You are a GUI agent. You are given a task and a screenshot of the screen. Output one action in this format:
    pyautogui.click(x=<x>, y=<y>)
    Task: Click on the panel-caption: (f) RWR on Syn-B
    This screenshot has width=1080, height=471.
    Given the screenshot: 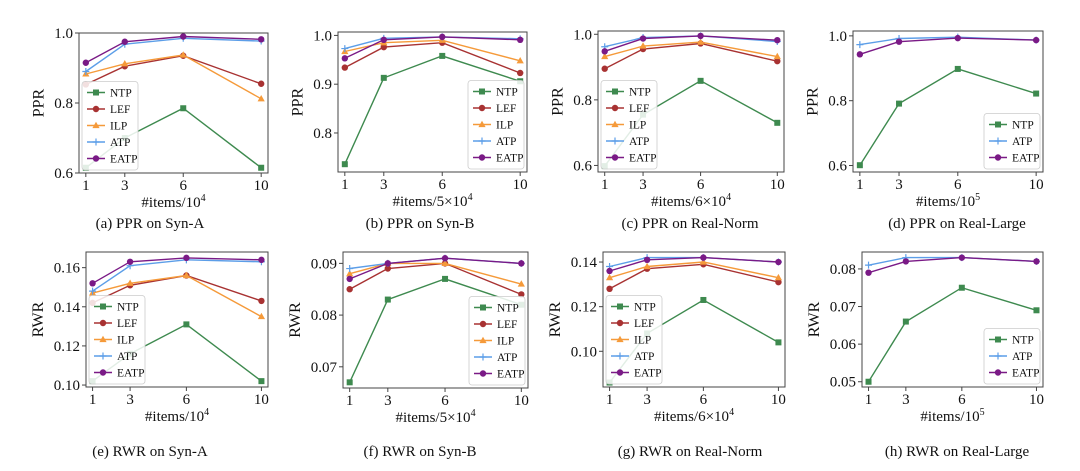 What is the action you would take?
    pyautogui.click(x=420, y=452)
    